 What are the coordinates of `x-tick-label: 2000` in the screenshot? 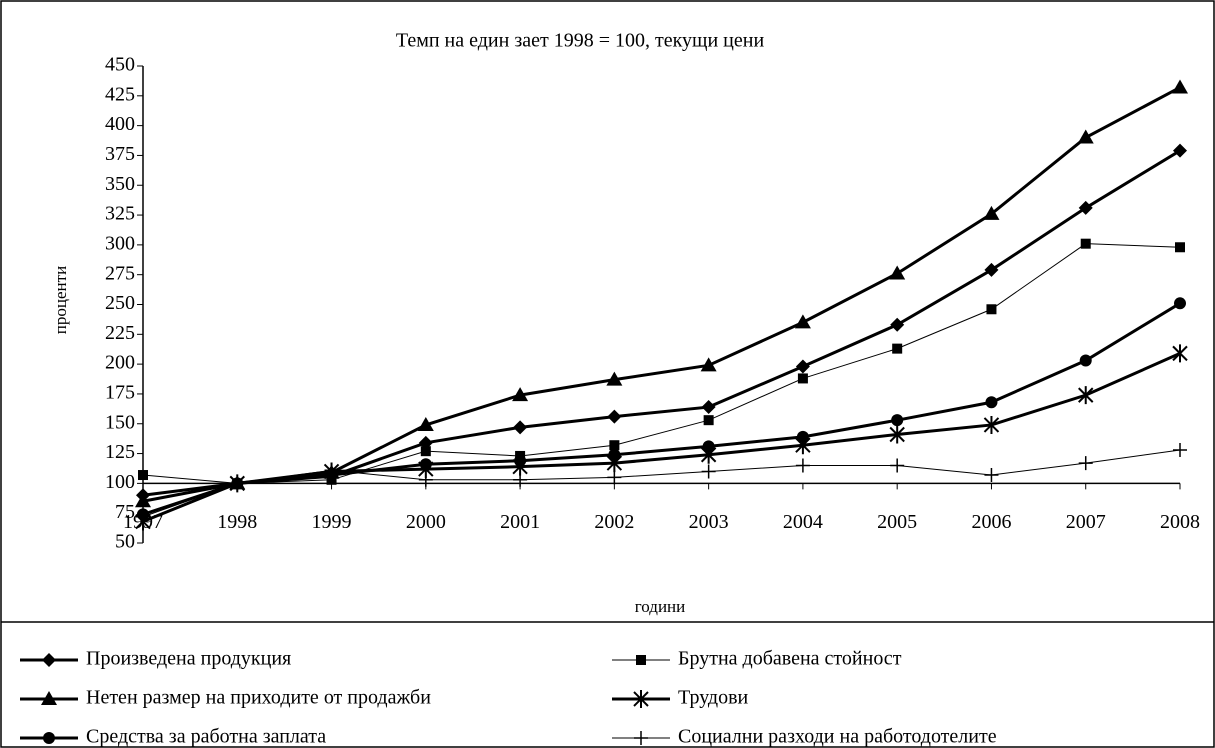 It's located at (426, 522).